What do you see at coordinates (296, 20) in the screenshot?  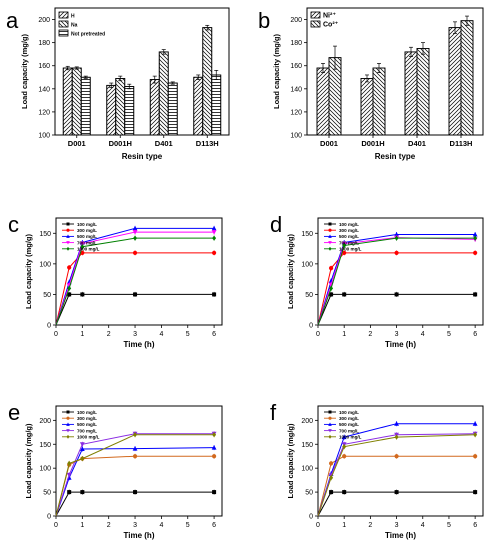 I see `y-tick-label: 200` at bounding box center [296, 20].